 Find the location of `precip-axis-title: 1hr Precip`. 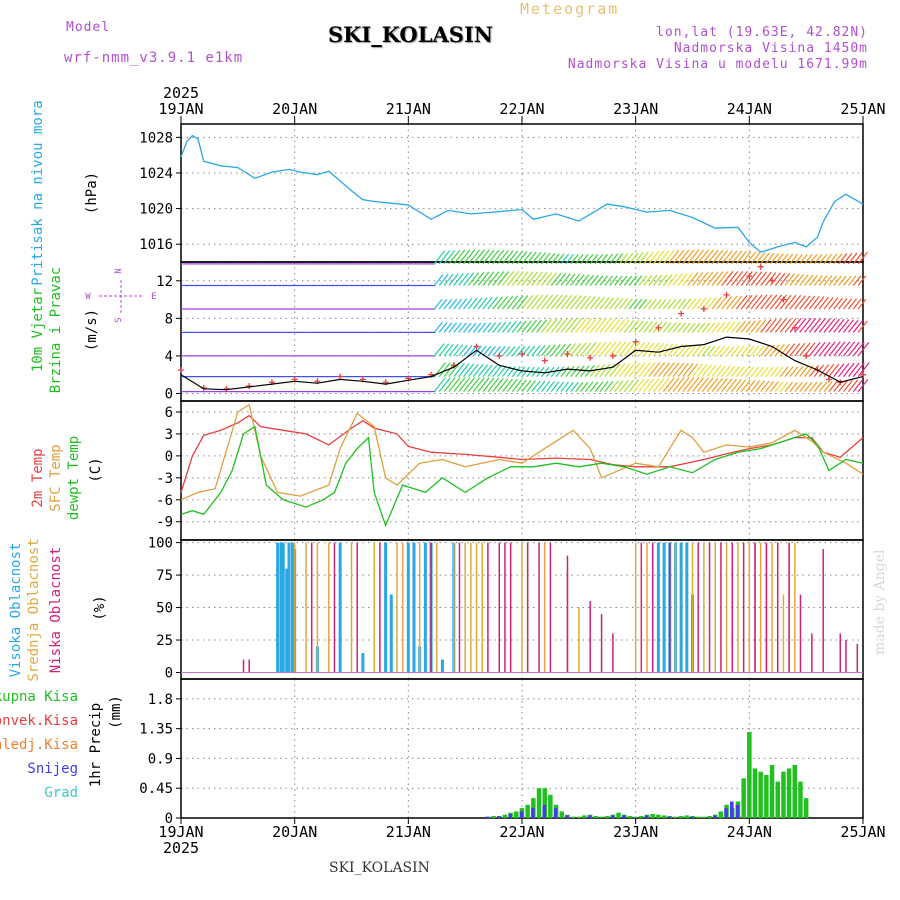

precip-axis-title: 1hr Precip is located at coordinates (96, 745).